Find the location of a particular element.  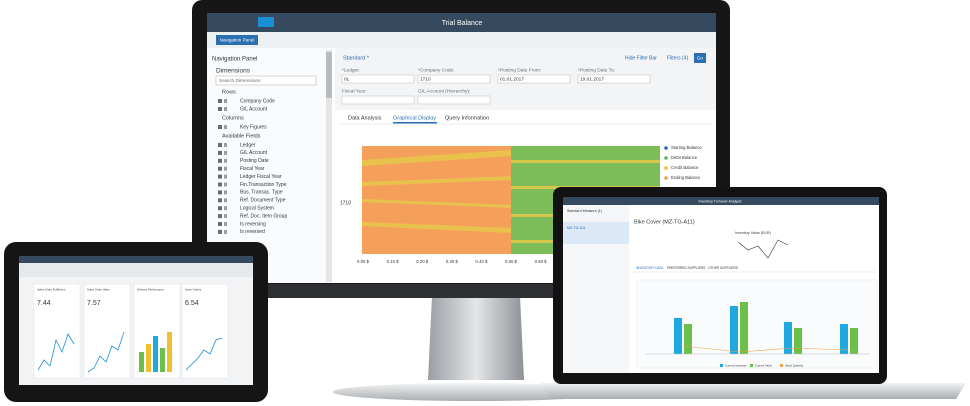

variant-name: Standard * is located at coordinates (356, 58).